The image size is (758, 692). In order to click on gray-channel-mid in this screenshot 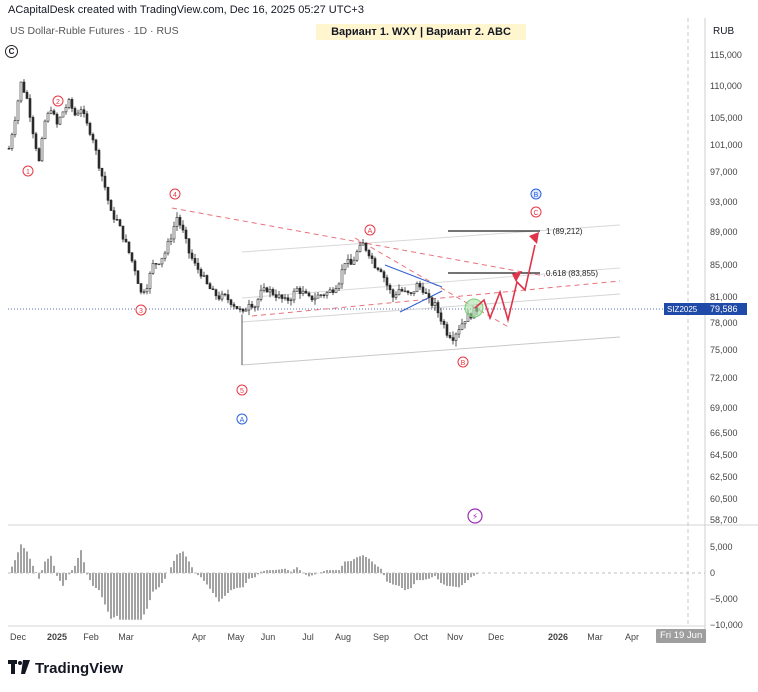, I will do `click(431, 308)`.